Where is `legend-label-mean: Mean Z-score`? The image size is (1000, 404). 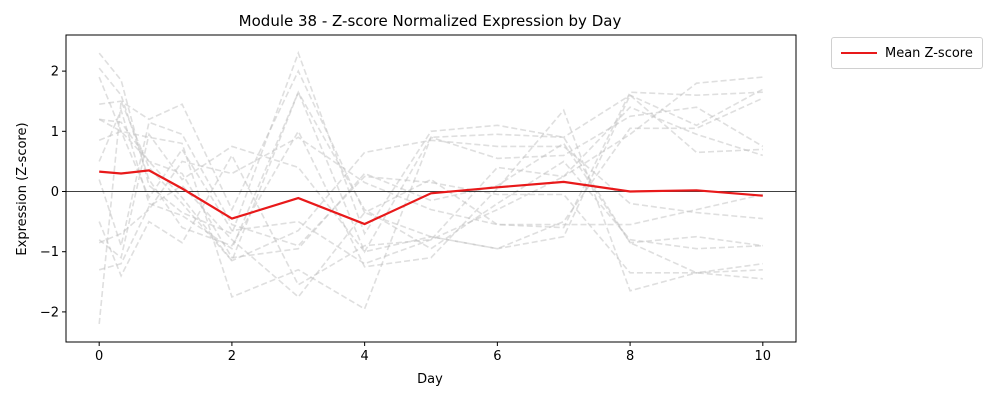 legend-label-mean: Mean Z-score is located at coordinates (929, 53).